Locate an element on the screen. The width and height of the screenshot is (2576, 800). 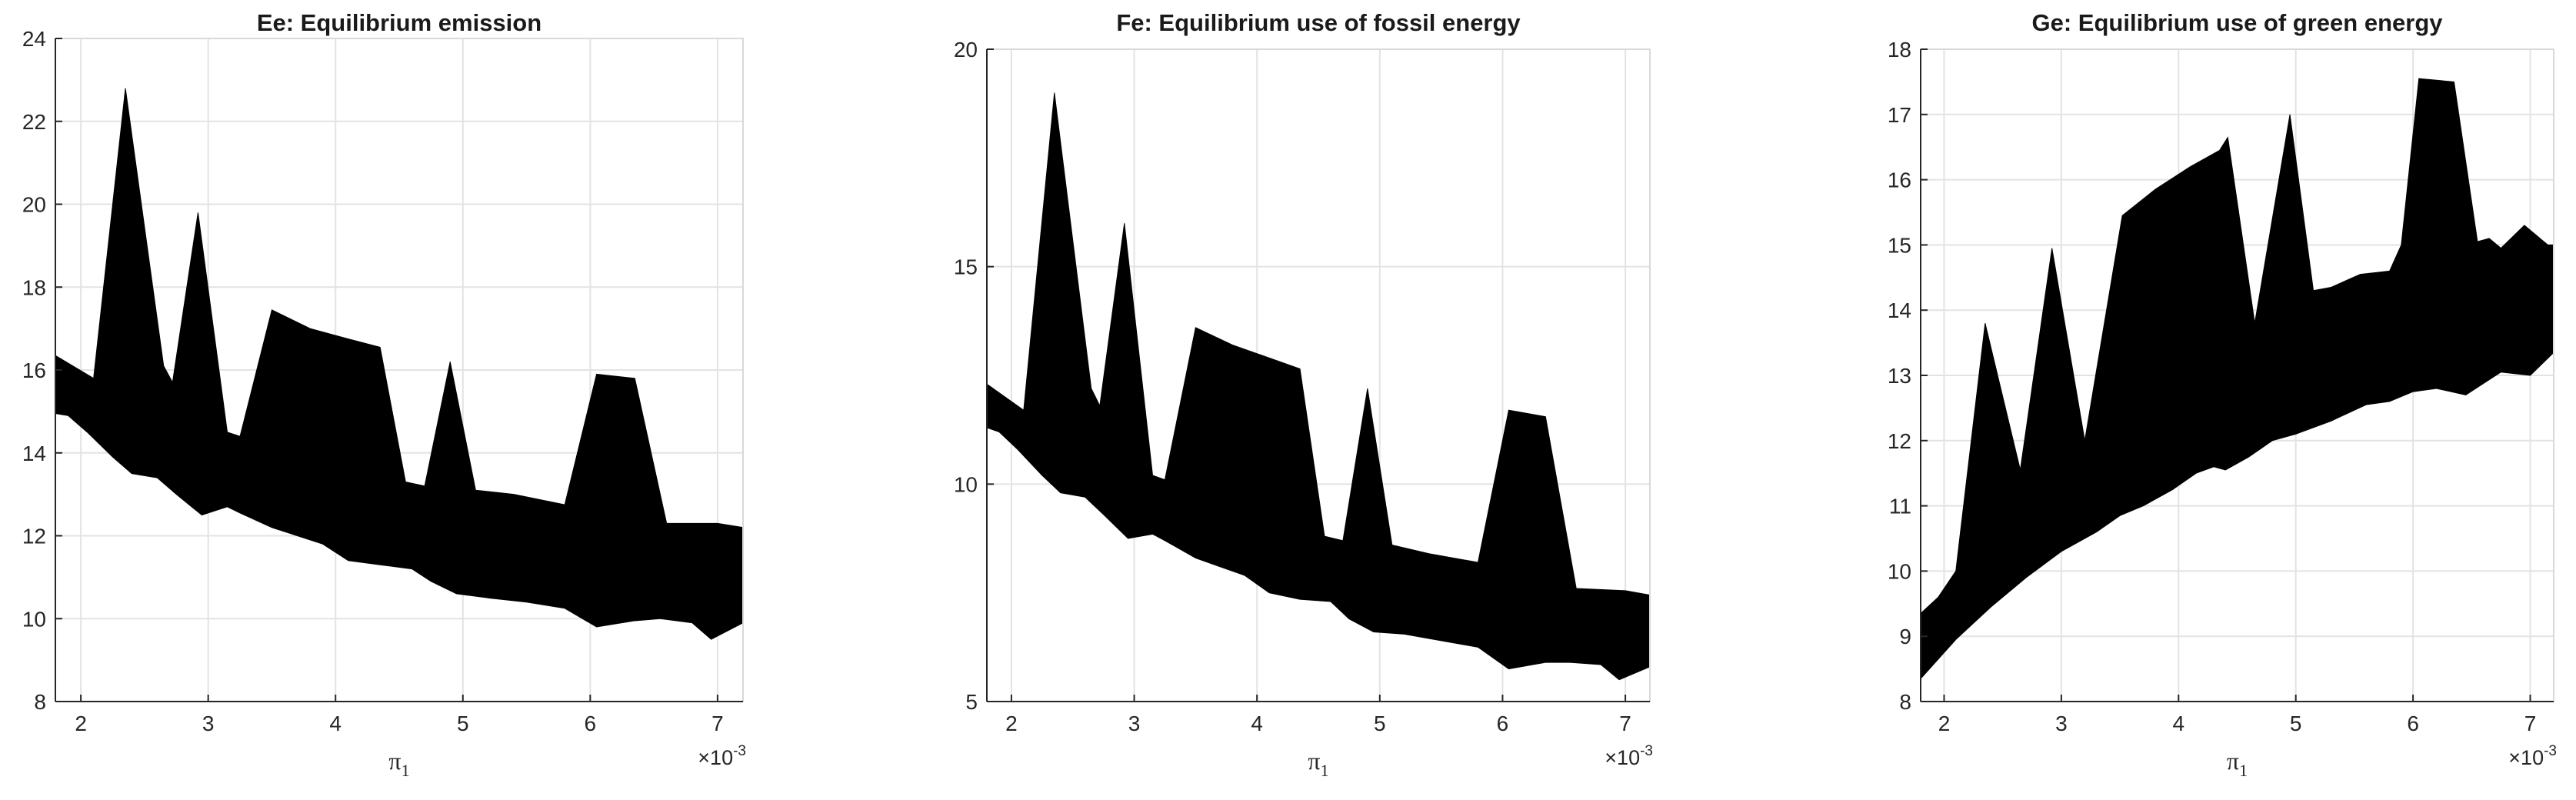
y-tick-label: 9 is located at coordinates (1905, 637).